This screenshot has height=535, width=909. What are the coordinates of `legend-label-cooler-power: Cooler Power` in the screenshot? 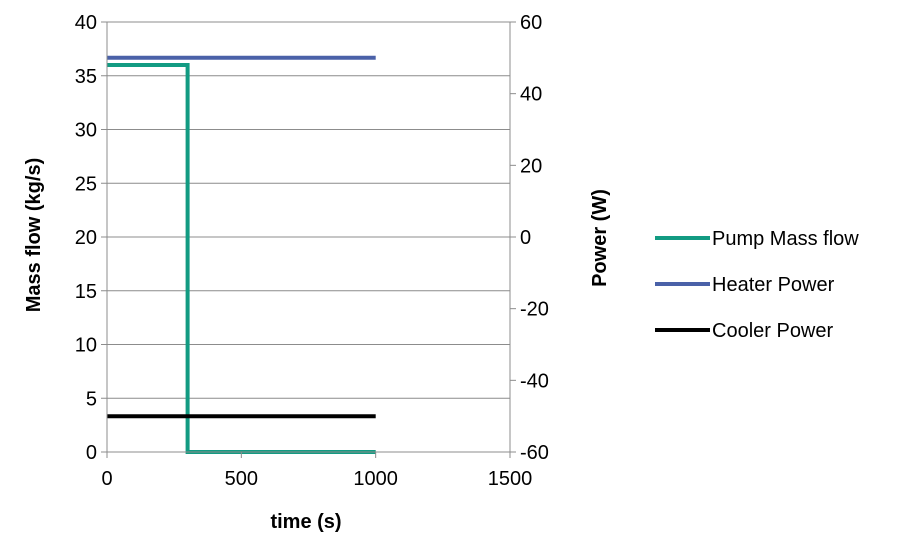 It's located at (773, 331).